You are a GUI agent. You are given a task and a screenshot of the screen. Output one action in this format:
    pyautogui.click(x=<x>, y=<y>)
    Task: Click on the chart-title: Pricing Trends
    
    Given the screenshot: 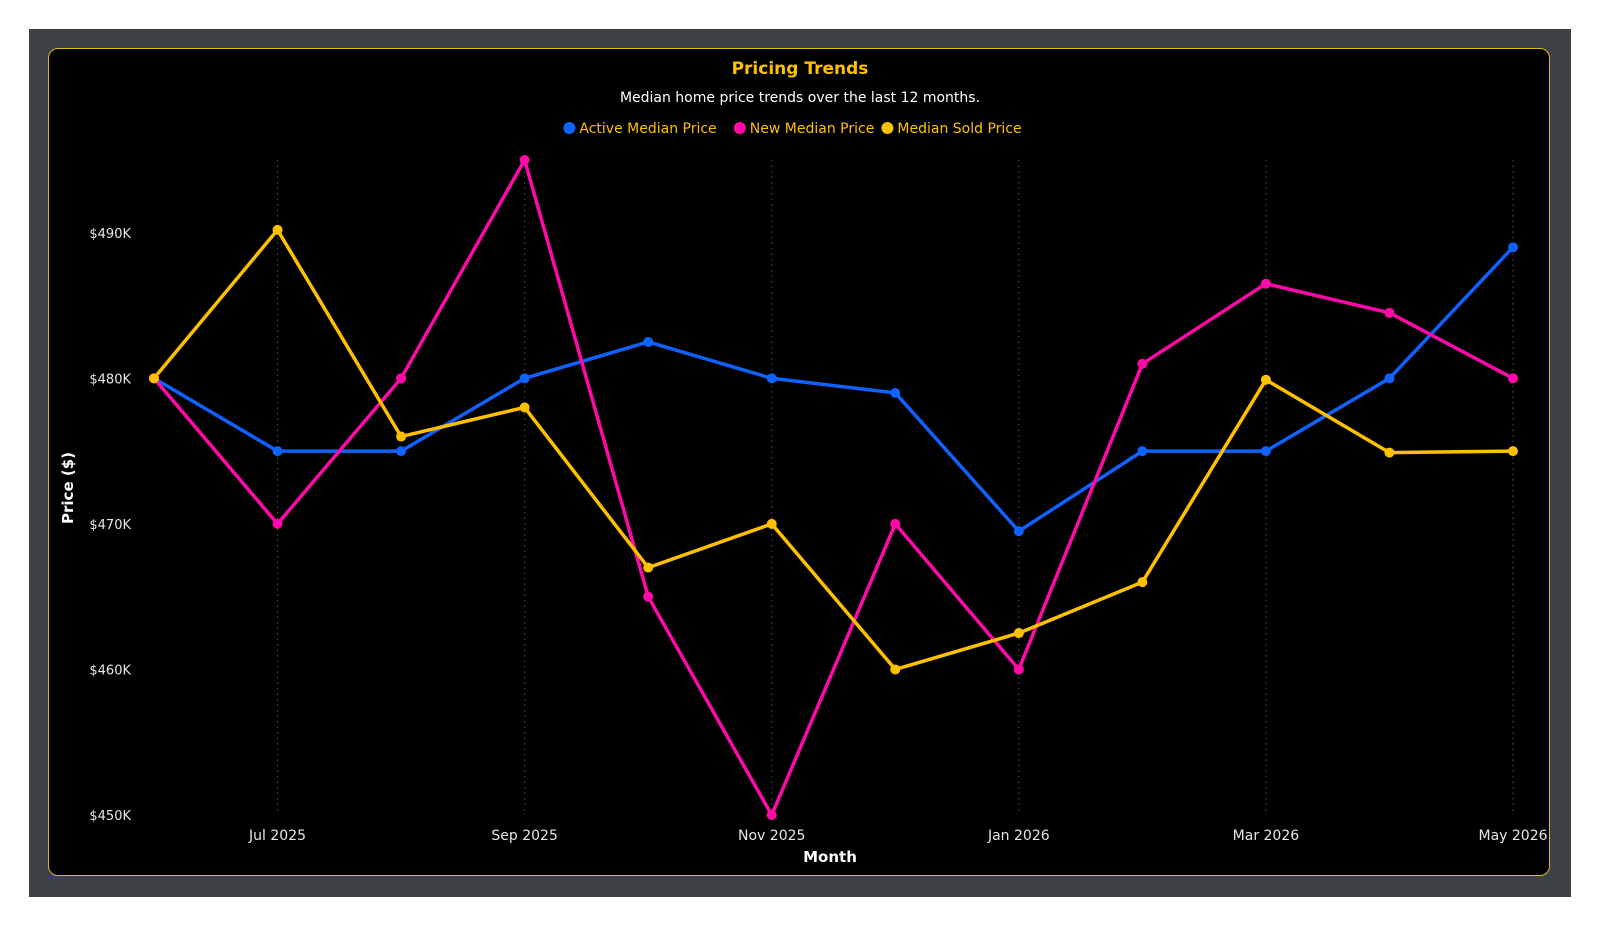 What is the action you would take?
    pyautogui.click(x=800, y=69)
    